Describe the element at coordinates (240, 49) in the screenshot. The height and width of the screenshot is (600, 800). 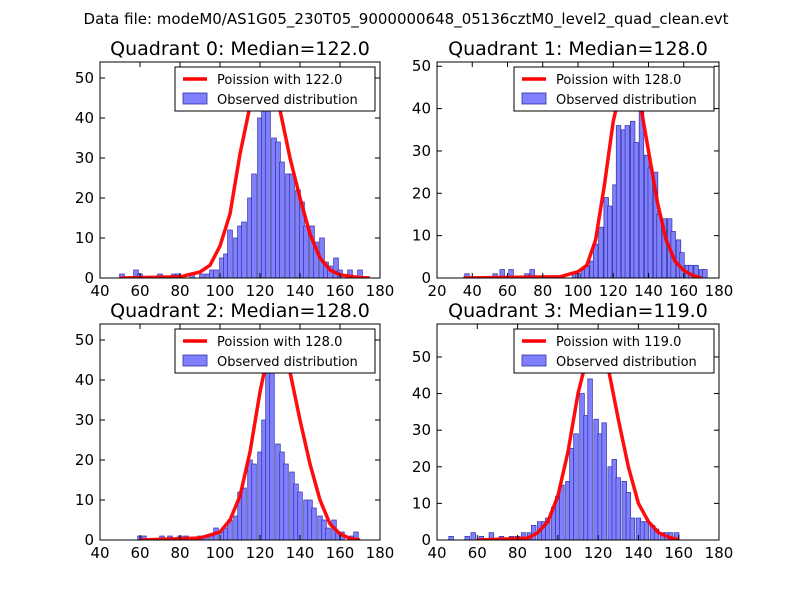
I see `subplot-title: Quadrant 0: Median=122.0` at that location.